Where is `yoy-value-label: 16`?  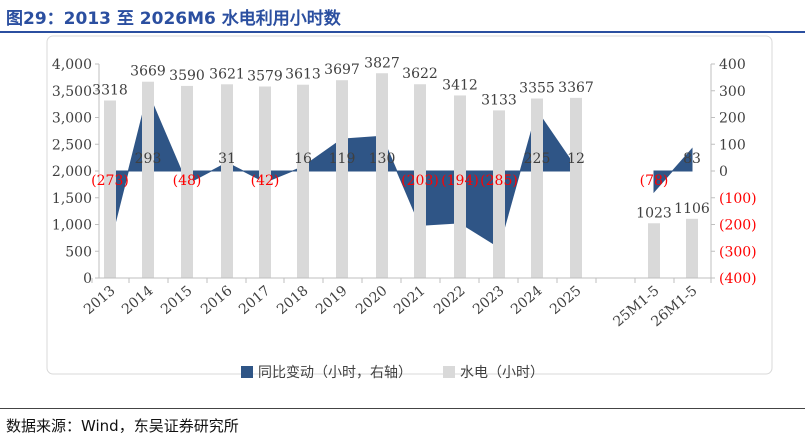
yoy-value-label: 16 is located at coordinates (303, 159).